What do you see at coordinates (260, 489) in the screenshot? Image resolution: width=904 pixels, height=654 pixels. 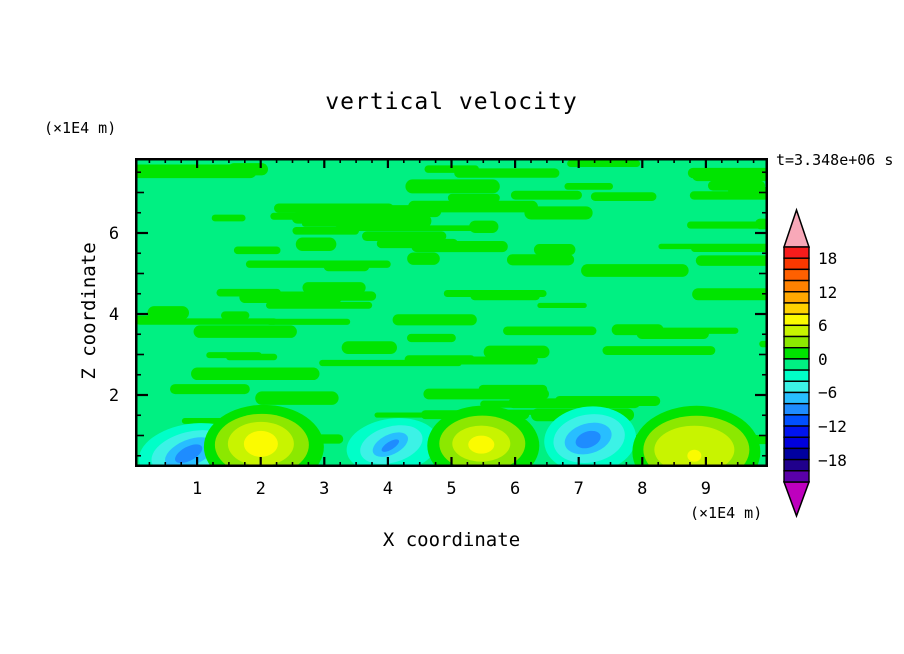 I see `x-tick-label: 2` at bounding box center [260, 489].